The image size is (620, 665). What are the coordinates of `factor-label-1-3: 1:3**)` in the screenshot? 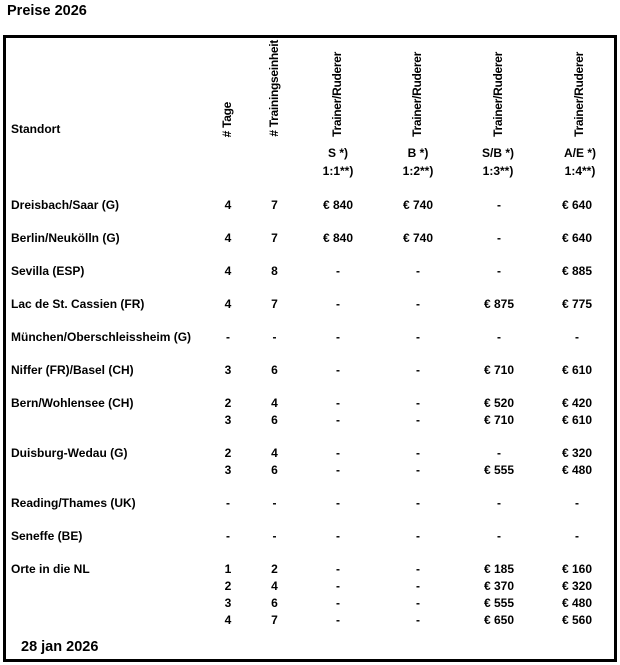 It's located at (498, 171).